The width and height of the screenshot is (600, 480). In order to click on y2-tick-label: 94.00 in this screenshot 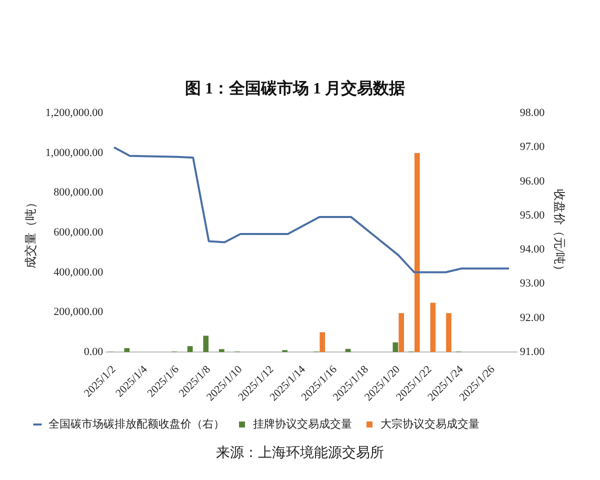, I will do `click(533, 250)`.